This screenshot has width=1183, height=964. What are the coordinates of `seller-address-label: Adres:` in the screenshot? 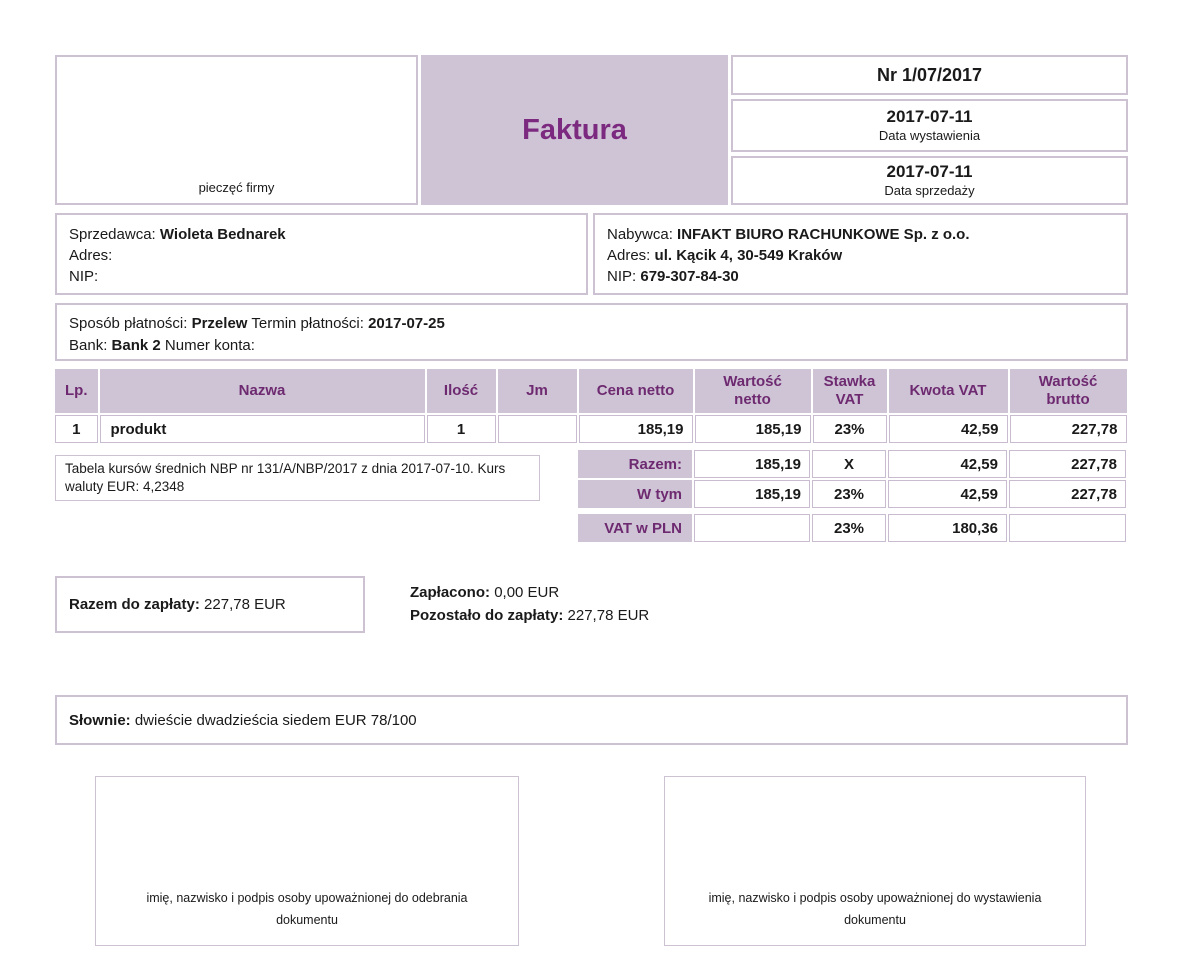 It's located at (91, 255).